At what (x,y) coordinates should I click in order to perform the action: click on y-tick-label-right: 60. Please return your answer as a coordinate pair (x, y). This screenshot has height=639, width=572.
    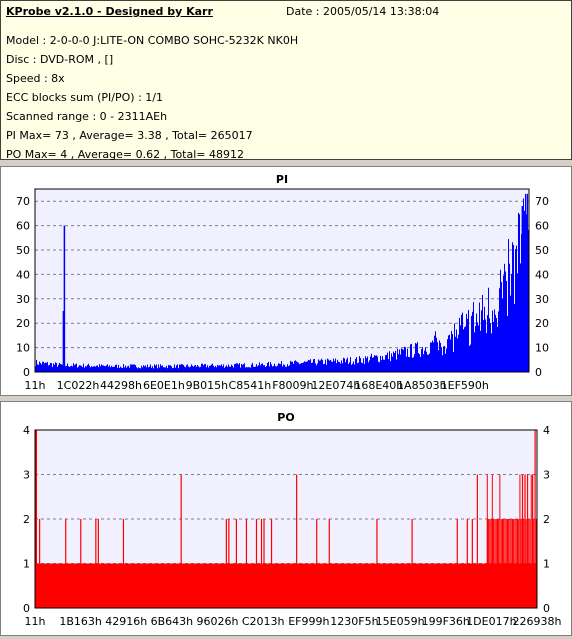
    Looking at the image, I should click on (542, 226).